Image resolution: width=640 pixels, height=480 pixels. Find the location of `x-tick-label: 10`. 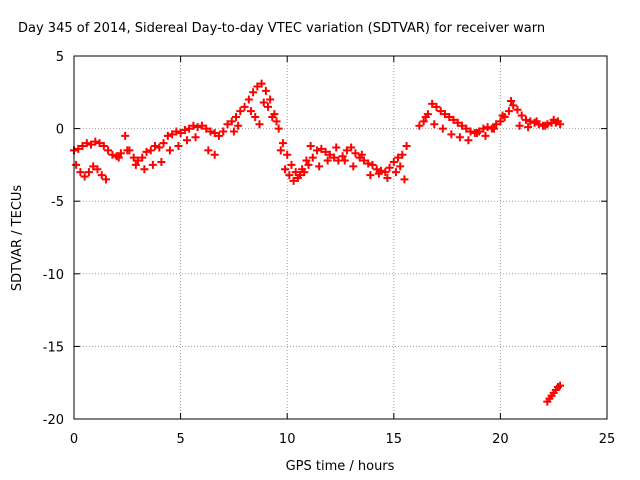

x-tick-label: 10 is located at coordinates (287, 439).